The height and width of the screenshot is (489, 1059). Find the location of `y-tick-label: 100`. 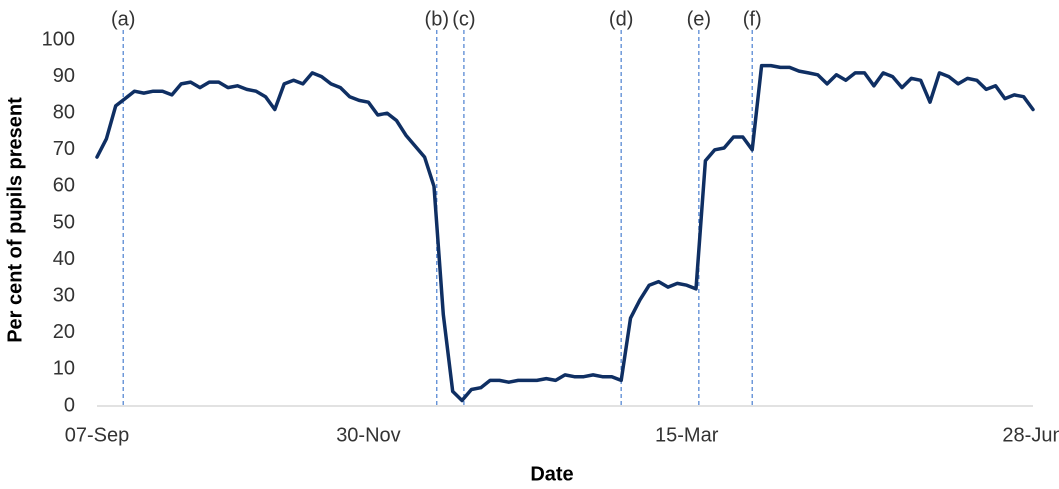

y-tick-label: 100 is located at coordinates (58, 39).